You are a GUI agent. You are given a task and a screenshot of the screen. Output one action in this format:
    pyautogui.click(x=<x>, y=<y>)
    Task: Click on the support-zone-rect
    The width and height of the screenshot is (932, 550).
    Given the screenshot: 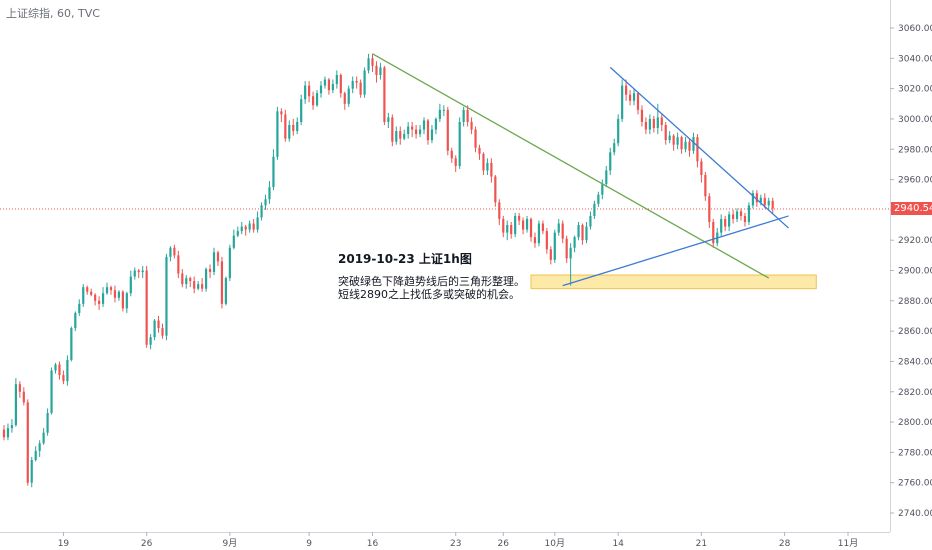 What is the action you would take?
    pyautogui.click(x=673, y=282)
    